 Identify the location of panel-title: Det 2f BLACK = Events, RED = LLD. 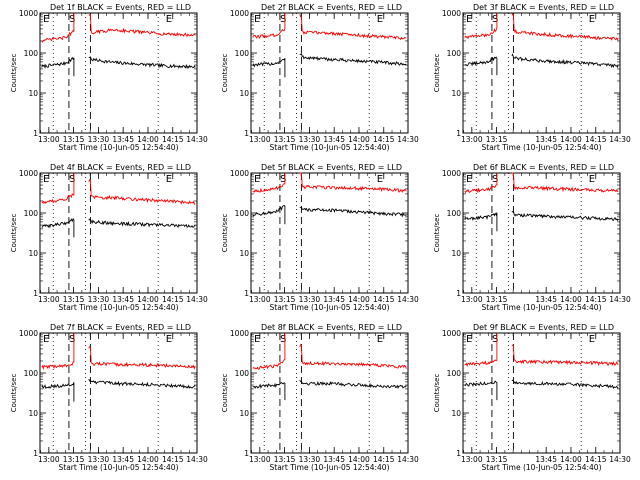
(331, 7).